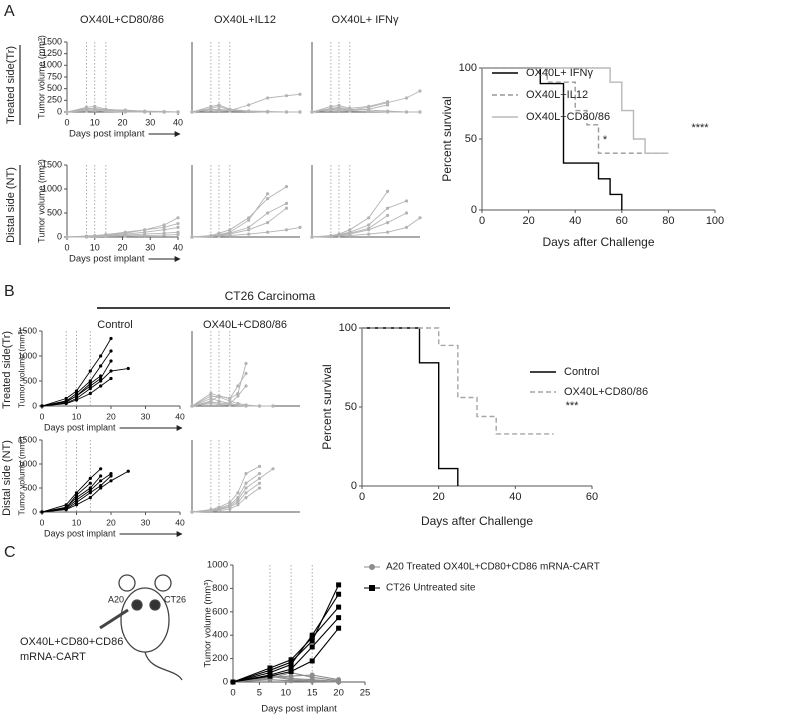  What do you see at coordinates (71, 642) in the screenshot?
I see `cartoon-label: OX40L+CD80+CD86` at bounding box center [71, 642].